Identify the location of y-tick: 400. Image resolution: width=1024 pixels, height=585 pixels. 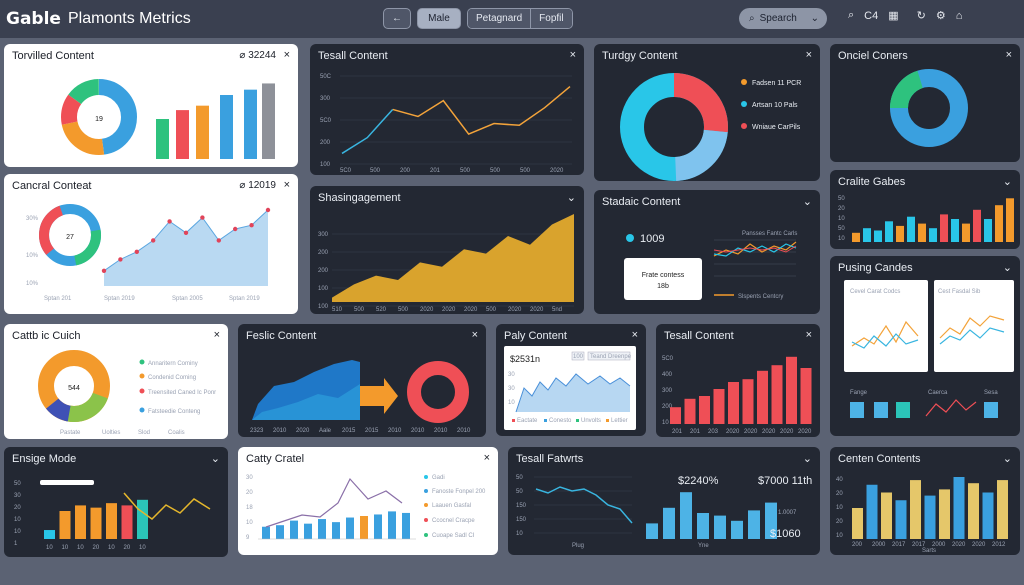
(667, 375).